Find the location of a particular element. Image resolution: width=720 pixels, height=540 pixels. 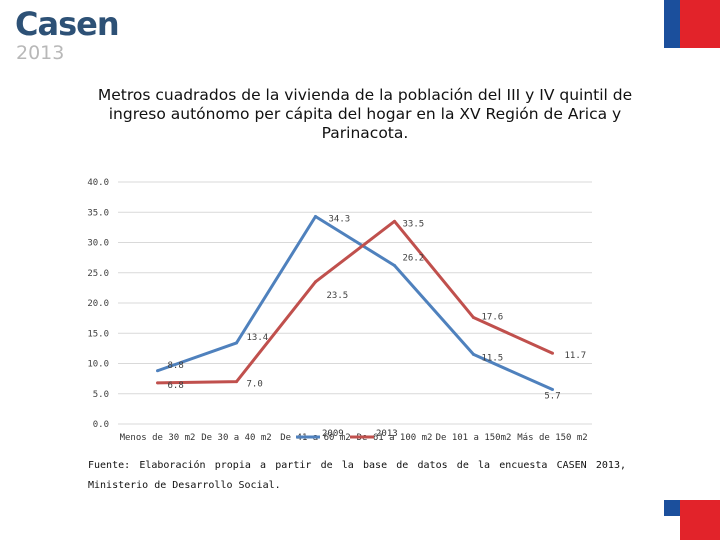

legend-label-2013: 2013 is located at coordinates (387, 434).